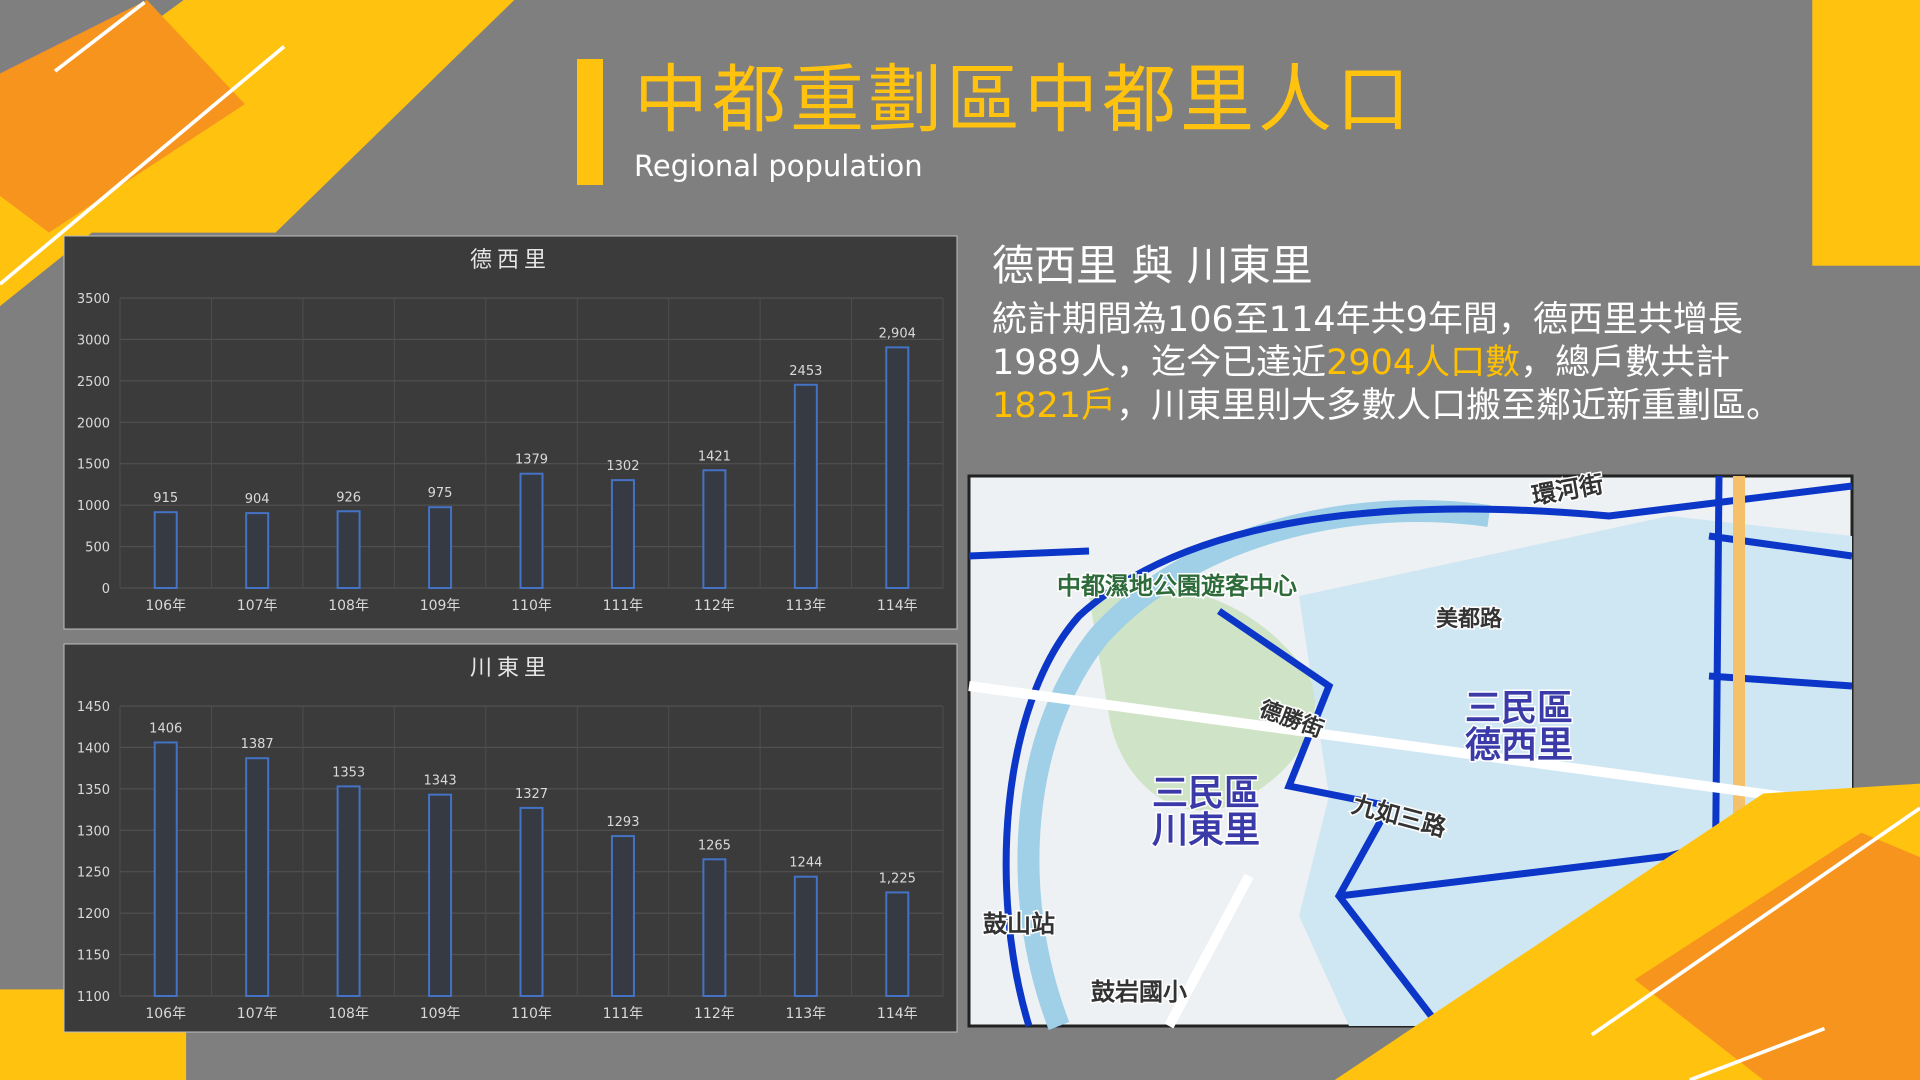  I want to click on decoration-bottom-right, so click(1627, 931).